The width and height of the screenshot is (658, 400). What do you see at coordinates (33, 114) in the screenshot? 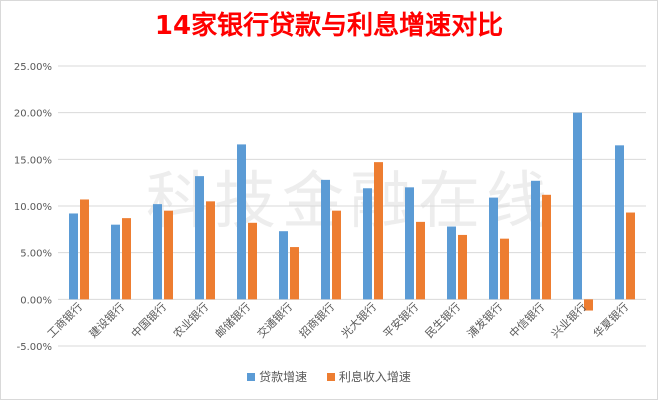
I see `y-tick-label: 20.00%` at bounding box center [33, 114].